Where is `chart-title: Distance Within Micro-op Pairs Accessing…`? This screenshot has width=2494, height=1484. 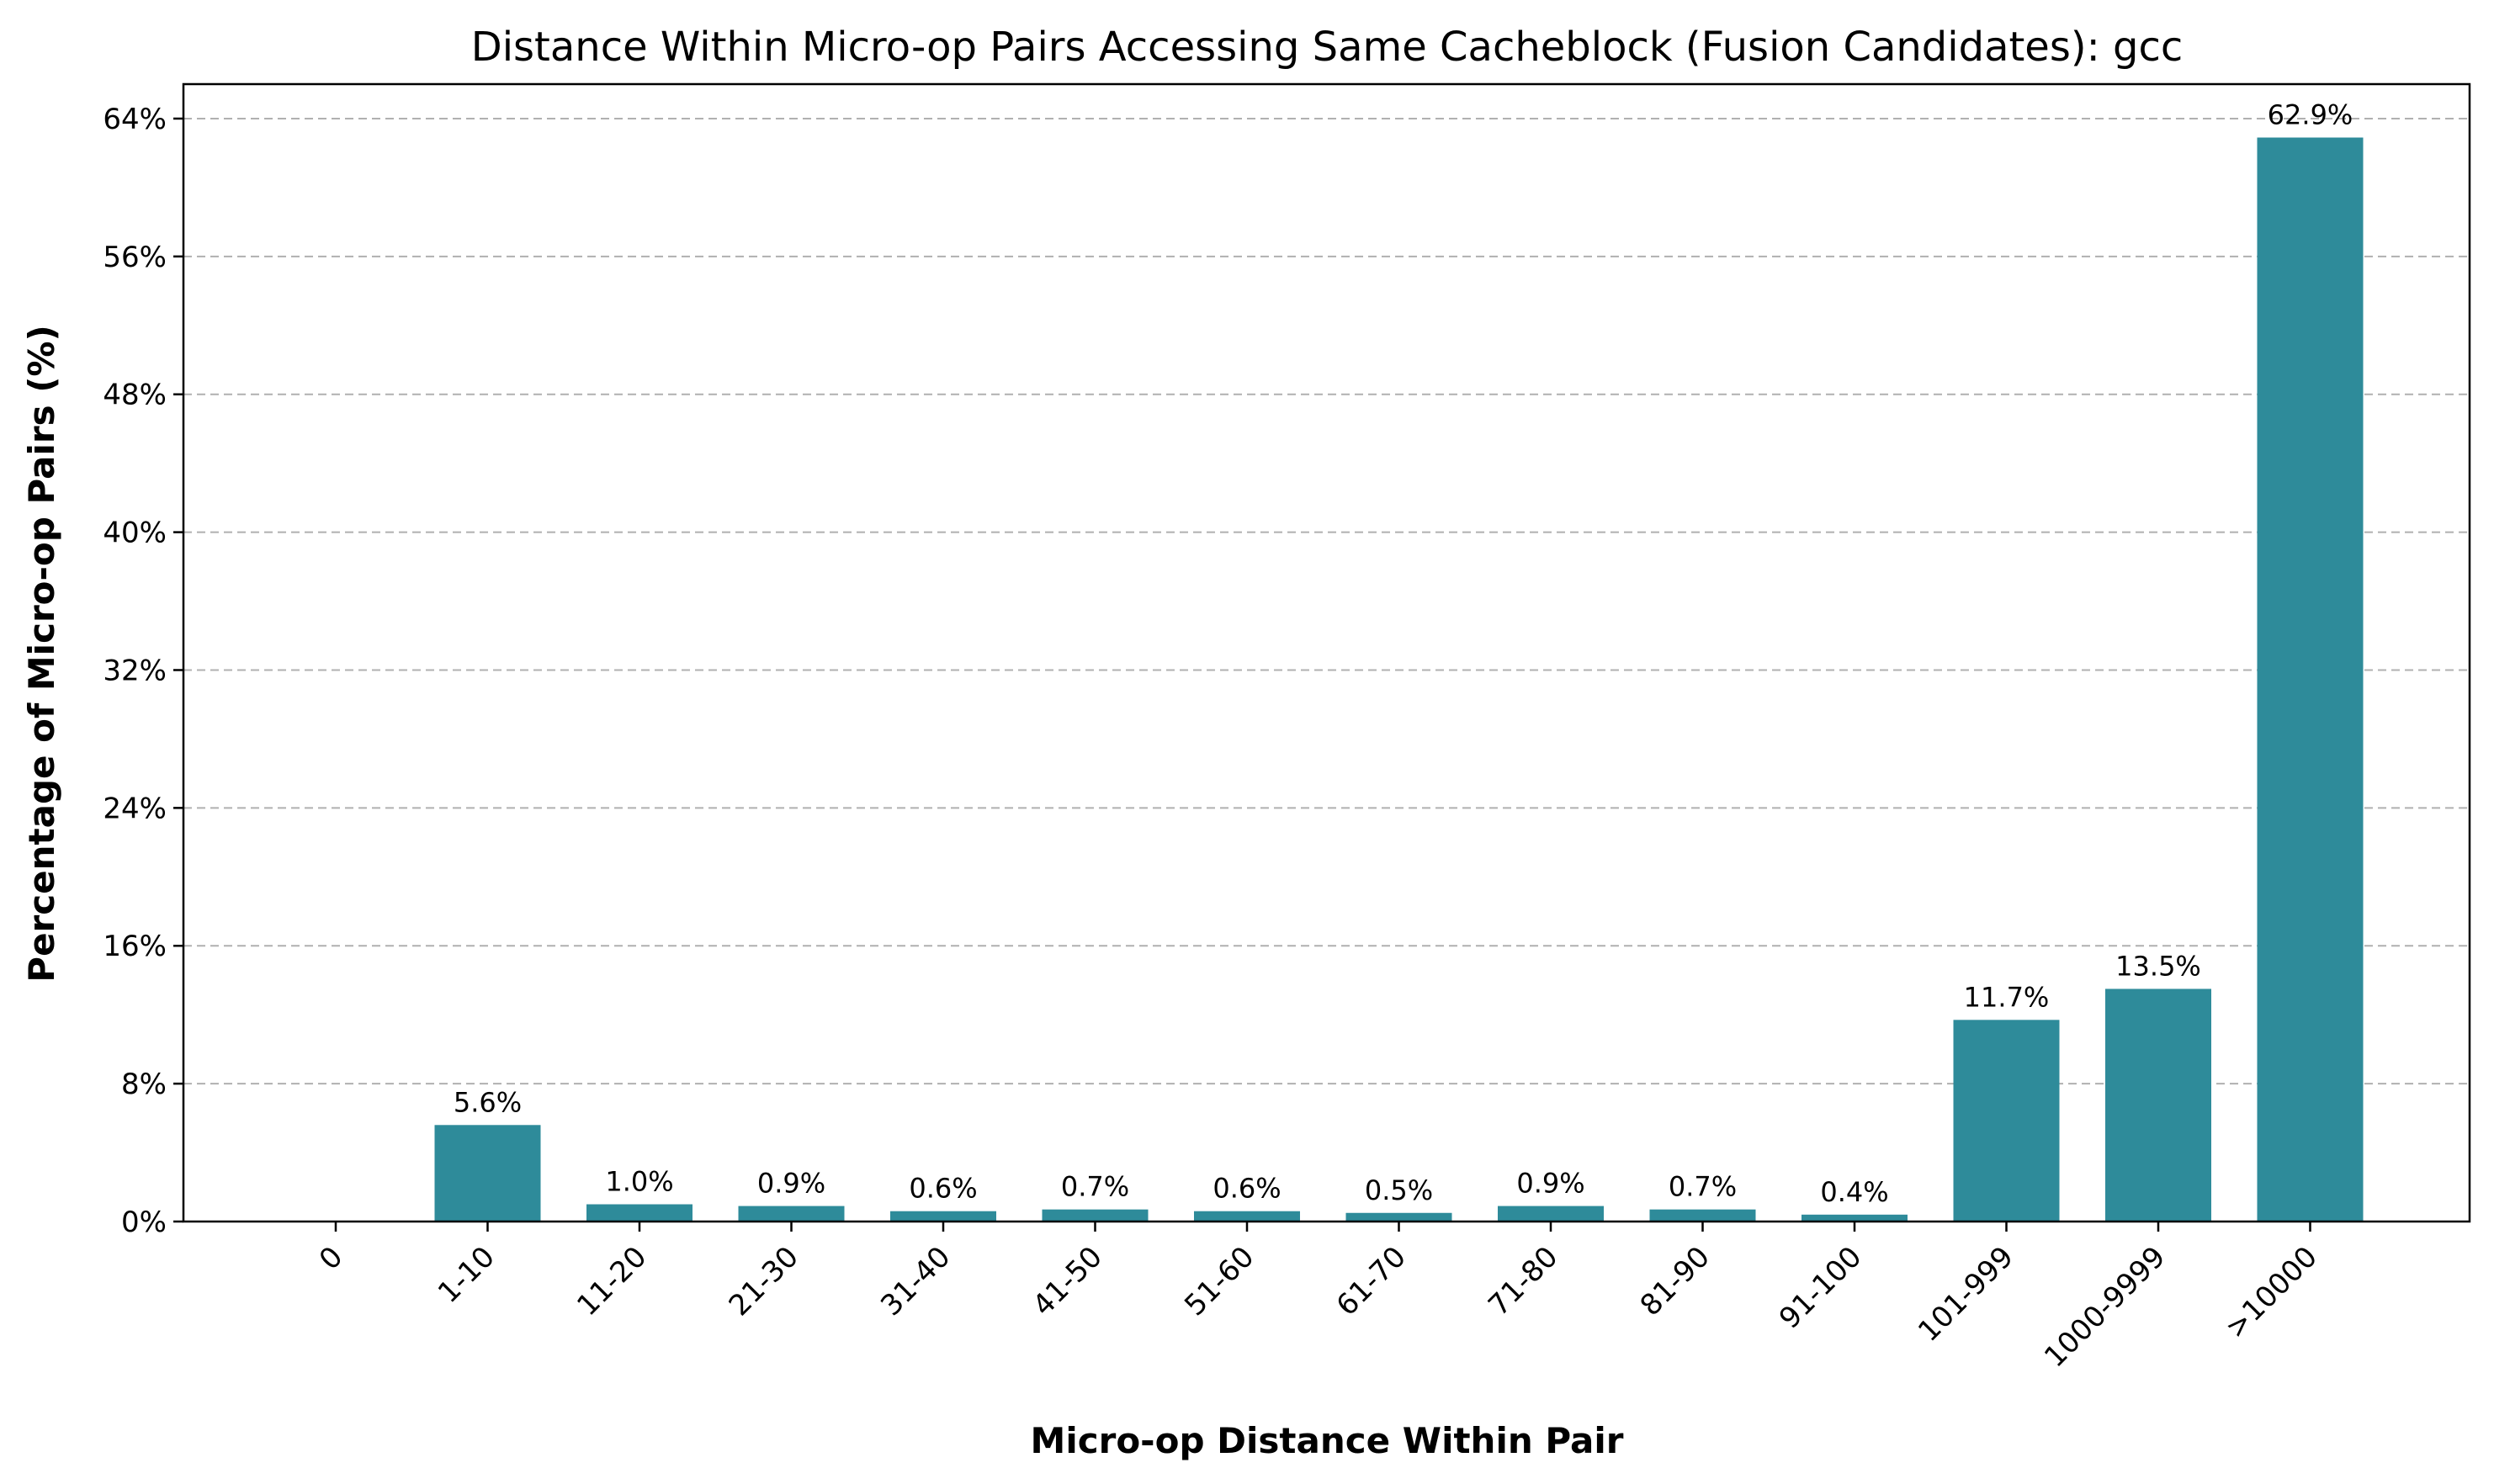 chart-title: Distance Within Micro-op Pairs Accessing… is located at coordinates (1327, 47).